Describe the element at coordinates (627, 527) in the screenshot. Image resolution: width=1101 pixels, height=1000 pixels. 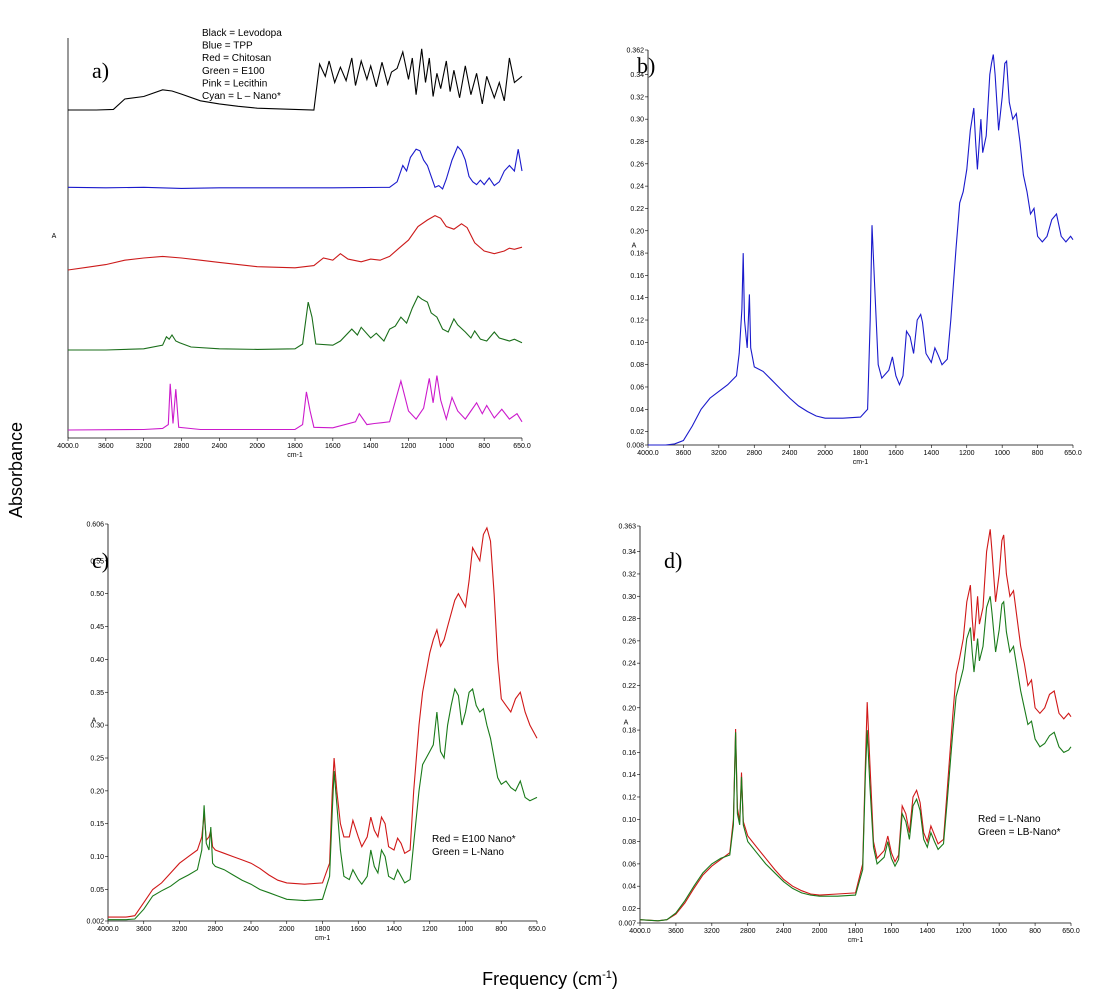
I see `y-tick-label: 0.363` at that location.